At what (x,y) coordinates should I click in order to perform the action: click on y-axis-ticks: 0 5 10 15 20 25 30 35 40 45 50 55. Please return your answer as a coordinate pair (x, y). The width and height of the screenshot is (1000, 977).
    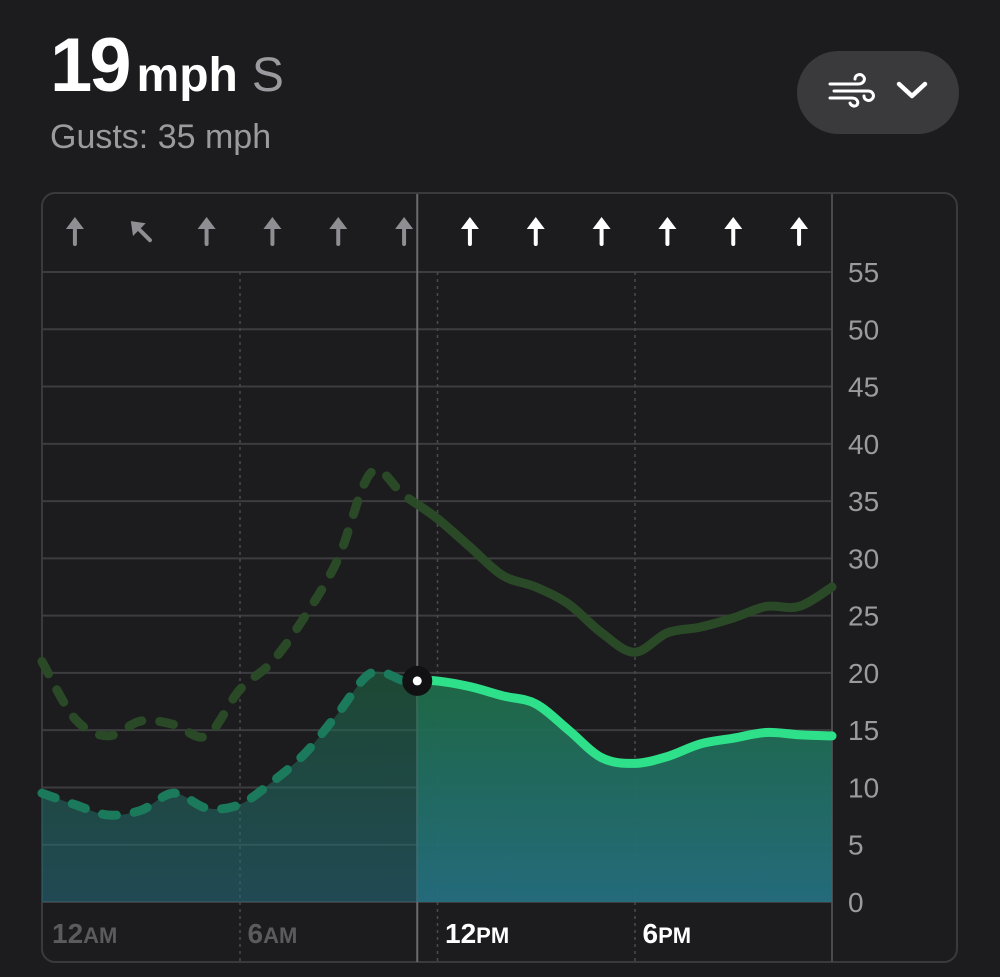
    Looking at the image, I should click on (863, 587).